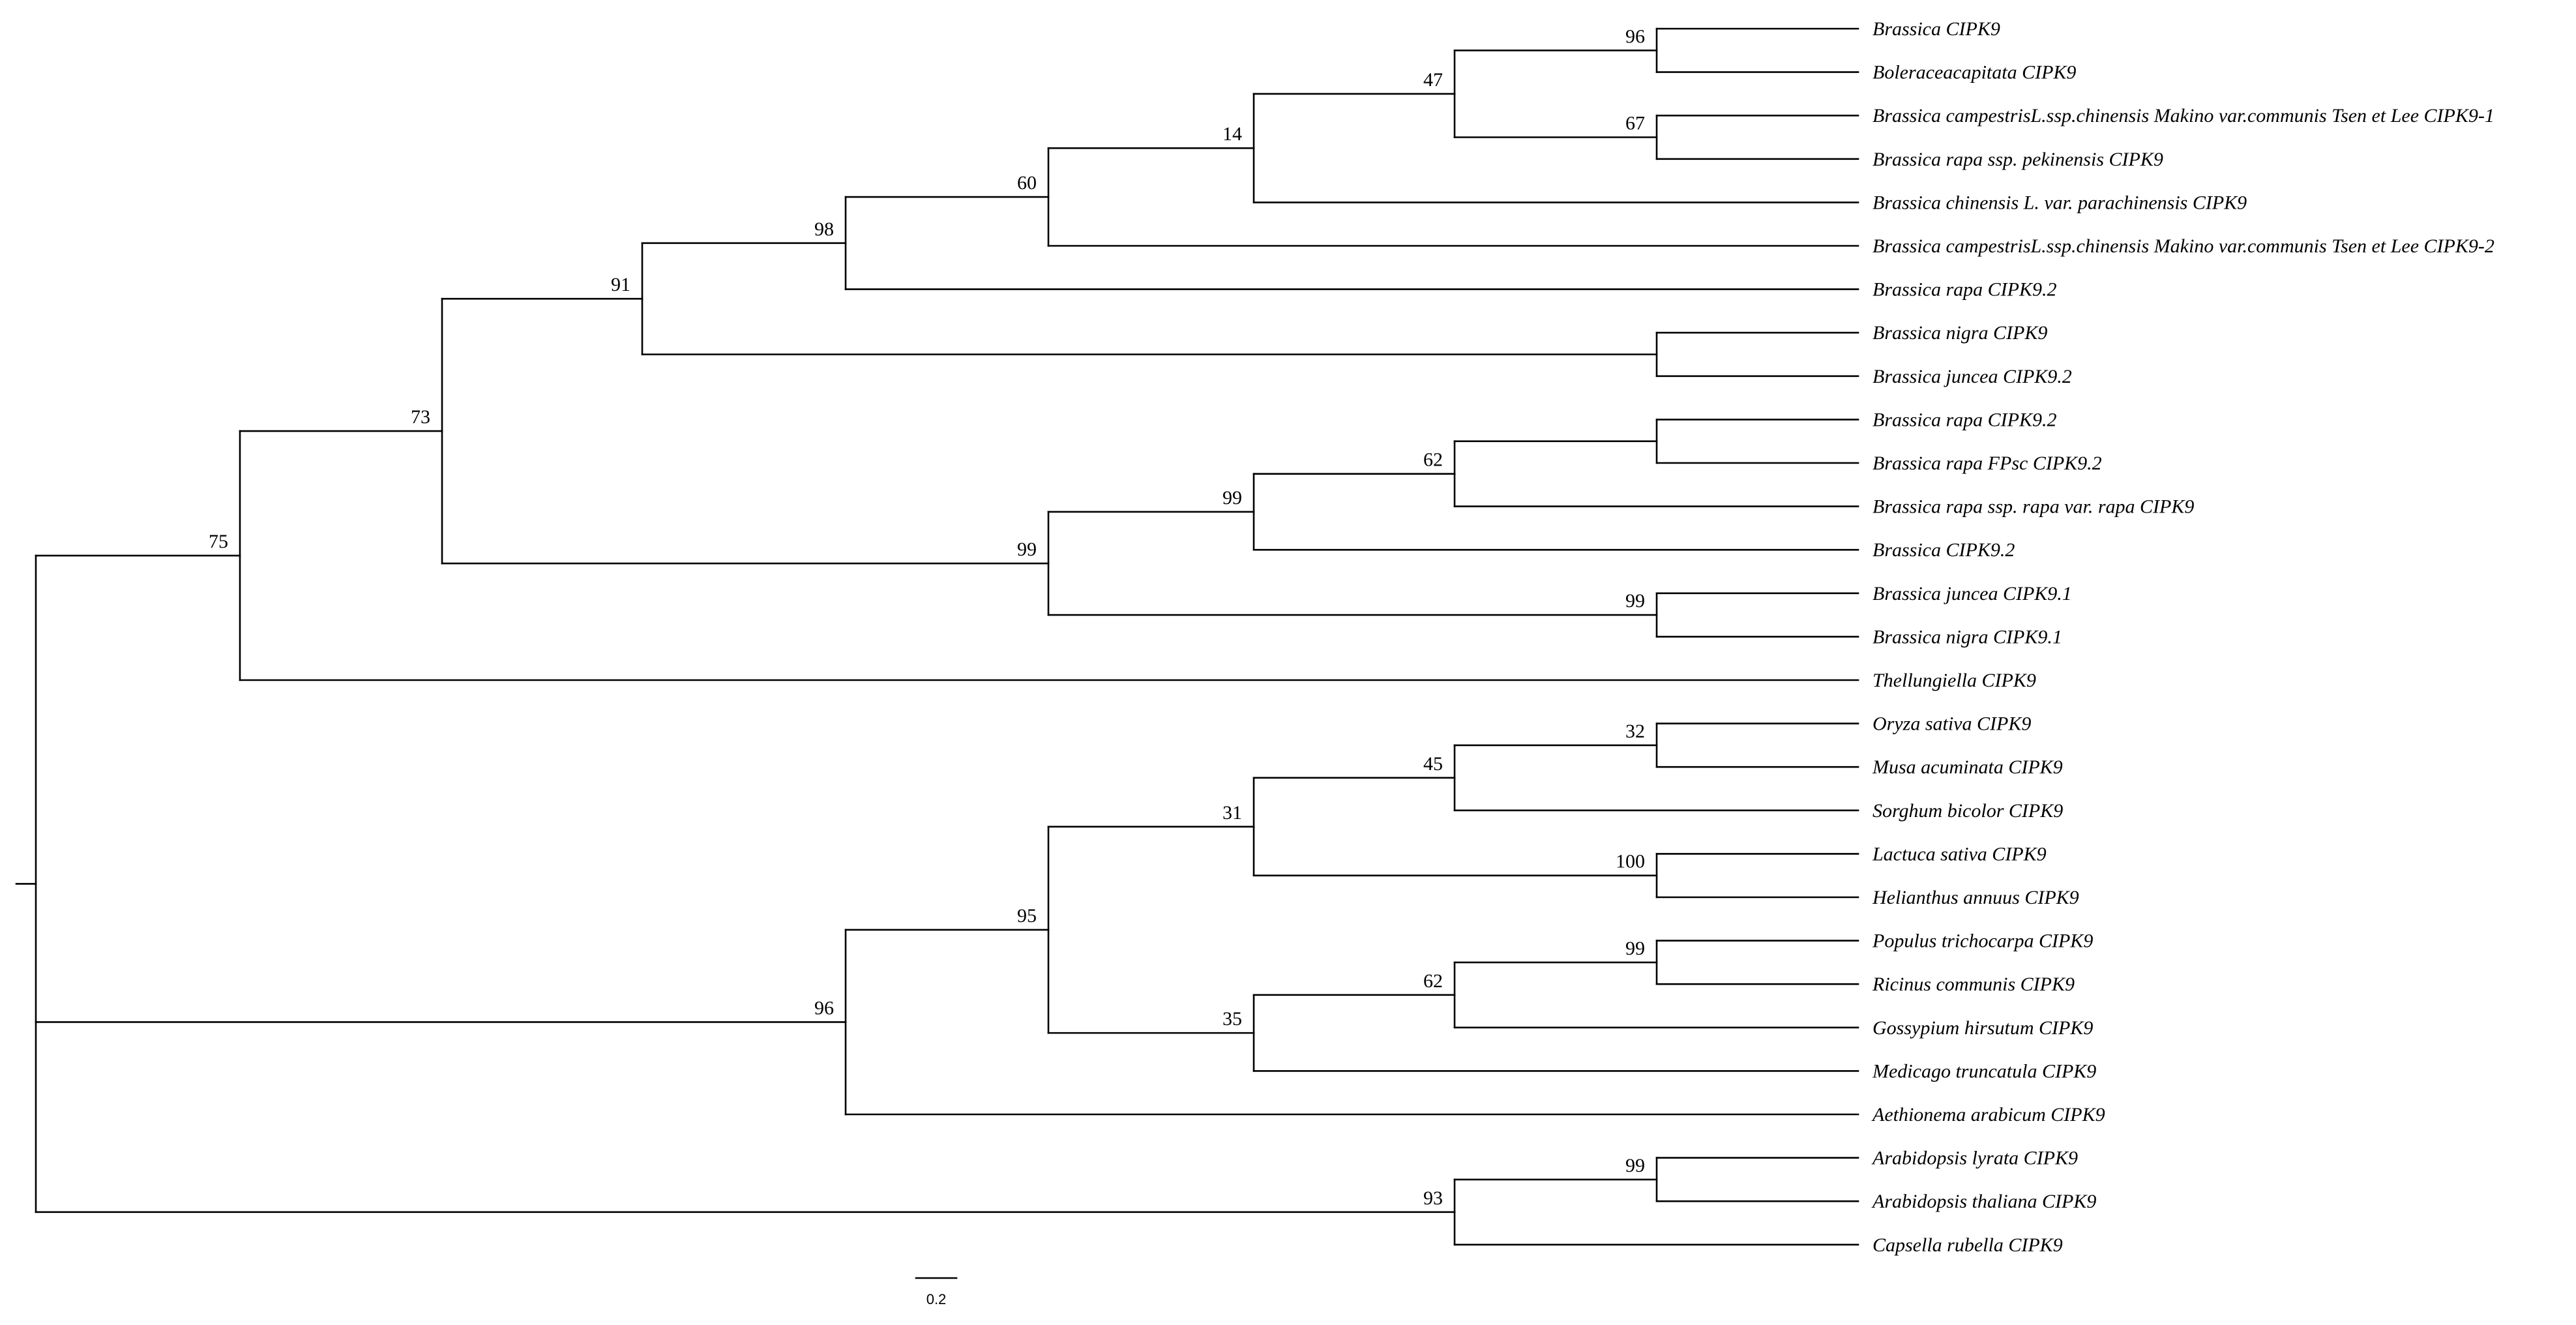 This screenshot has width=2576, height=1325. Describe the element at coordinates (620, 284) in the screenshot. I see `support-value: 91` at that location.